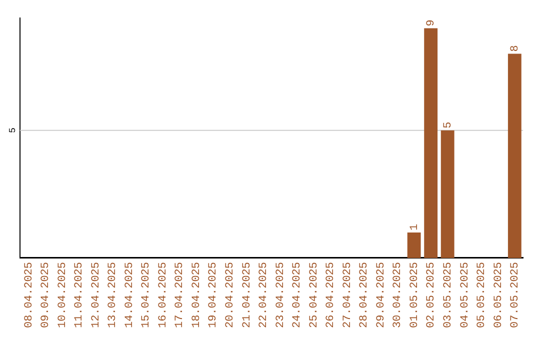  I want to click on x-tick-label: 20.04.2025, so click(230, 295).